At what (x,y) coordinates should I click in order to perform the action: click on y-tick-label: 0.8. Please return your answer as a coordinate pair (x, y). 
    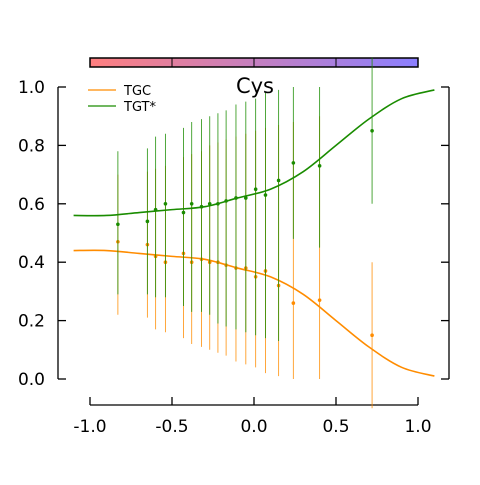
    Looking at the image, I should click on (31, 146).